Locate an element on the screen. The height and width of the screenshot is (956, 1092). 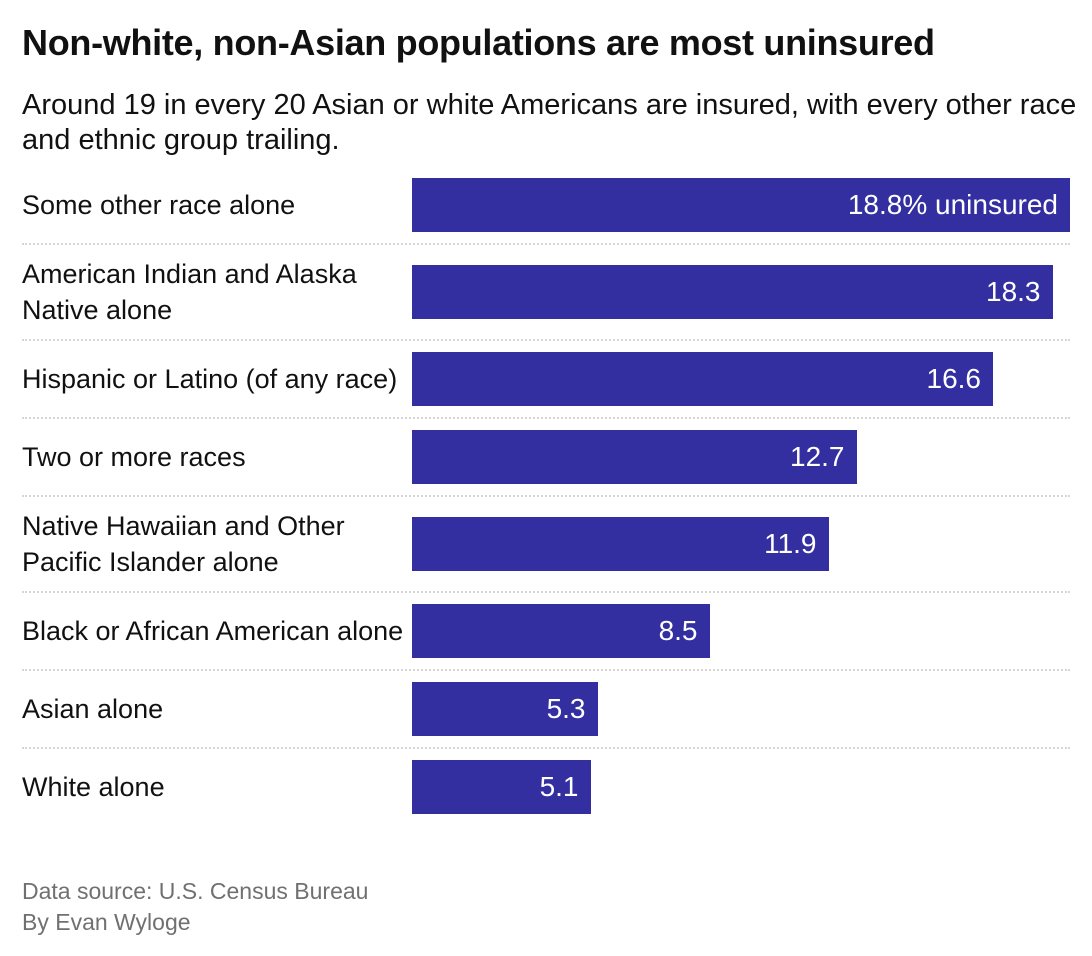
bar-track: 18.3 is located at coordinates (741, 292).